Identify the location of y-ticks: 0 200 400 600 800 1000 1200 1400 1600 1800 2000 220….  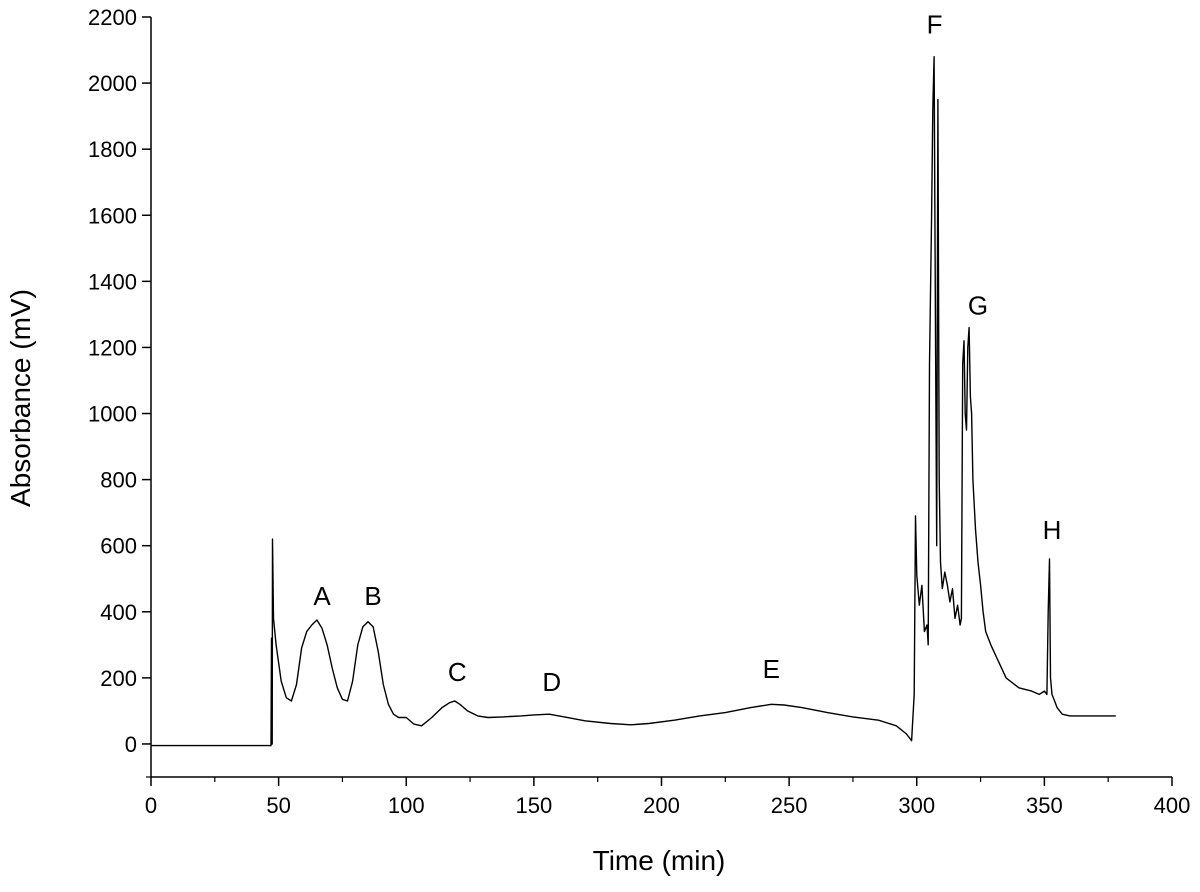
(119, 391).